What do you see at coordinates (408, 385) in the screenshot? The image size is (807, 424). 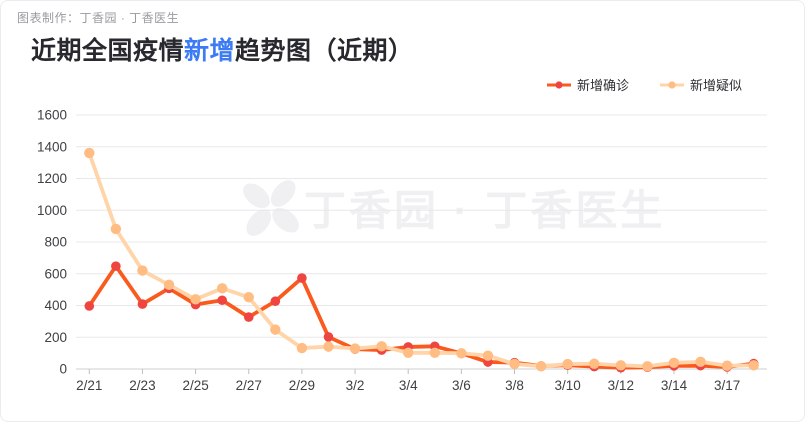 I see `x-tick-label: 3/4` at bounding box center [408, 385].